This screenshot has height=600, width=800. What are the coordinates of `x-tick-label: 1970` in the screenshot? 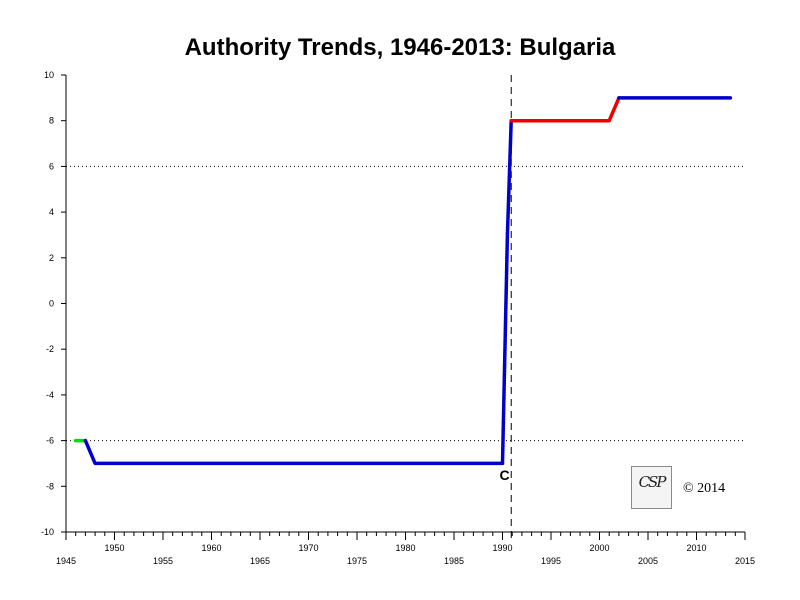 It's located at (308, 548).